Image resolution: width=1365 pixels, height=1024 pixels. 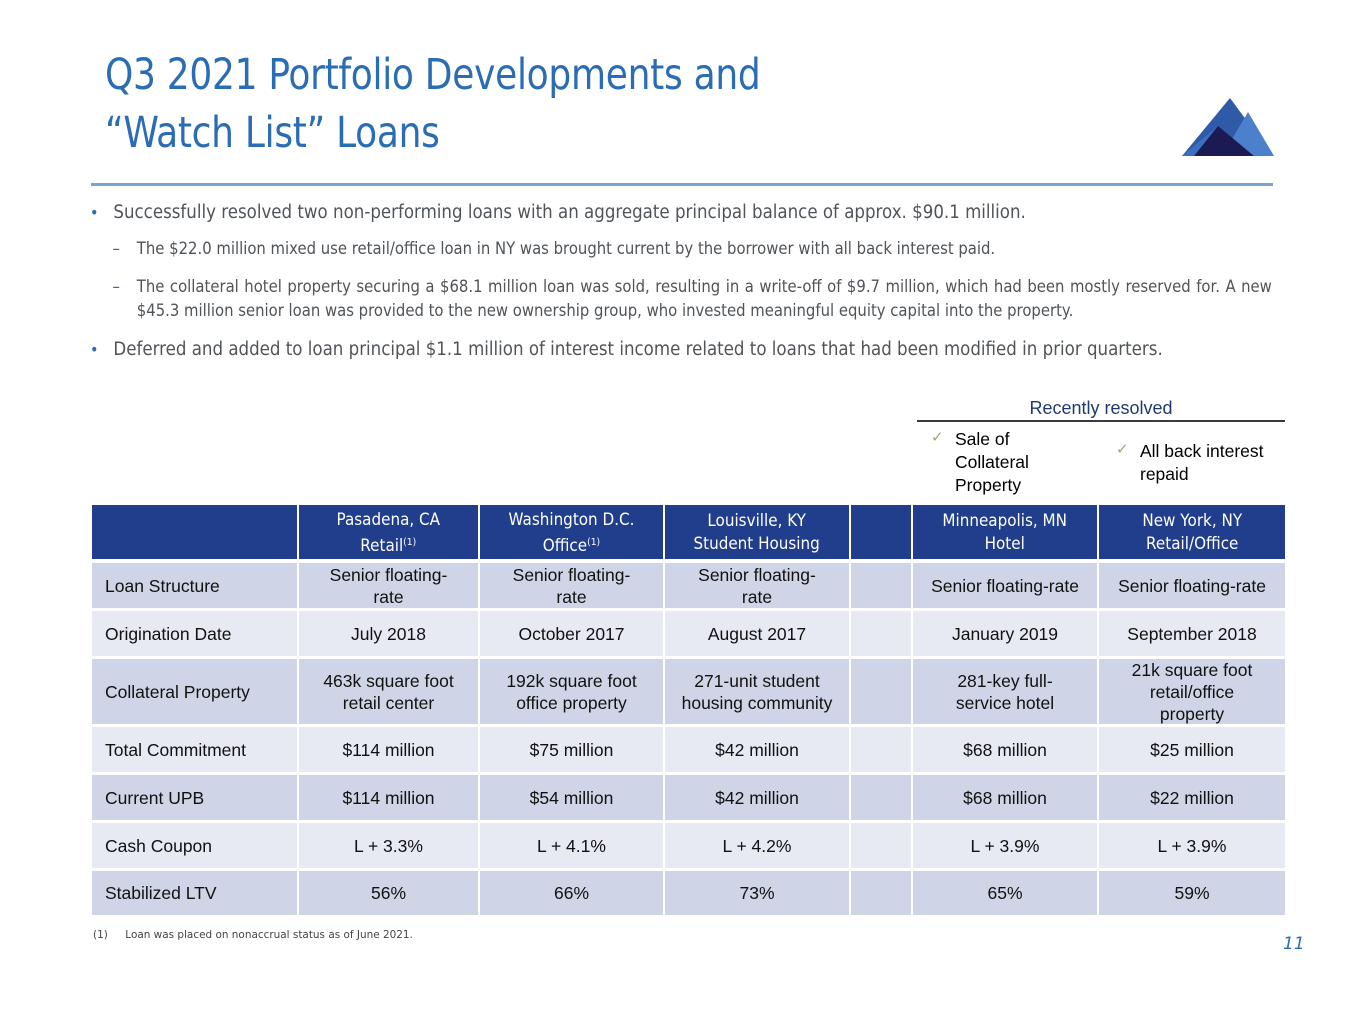 I want to click on table-cell: $22 million, so click(x=1192, y=797).